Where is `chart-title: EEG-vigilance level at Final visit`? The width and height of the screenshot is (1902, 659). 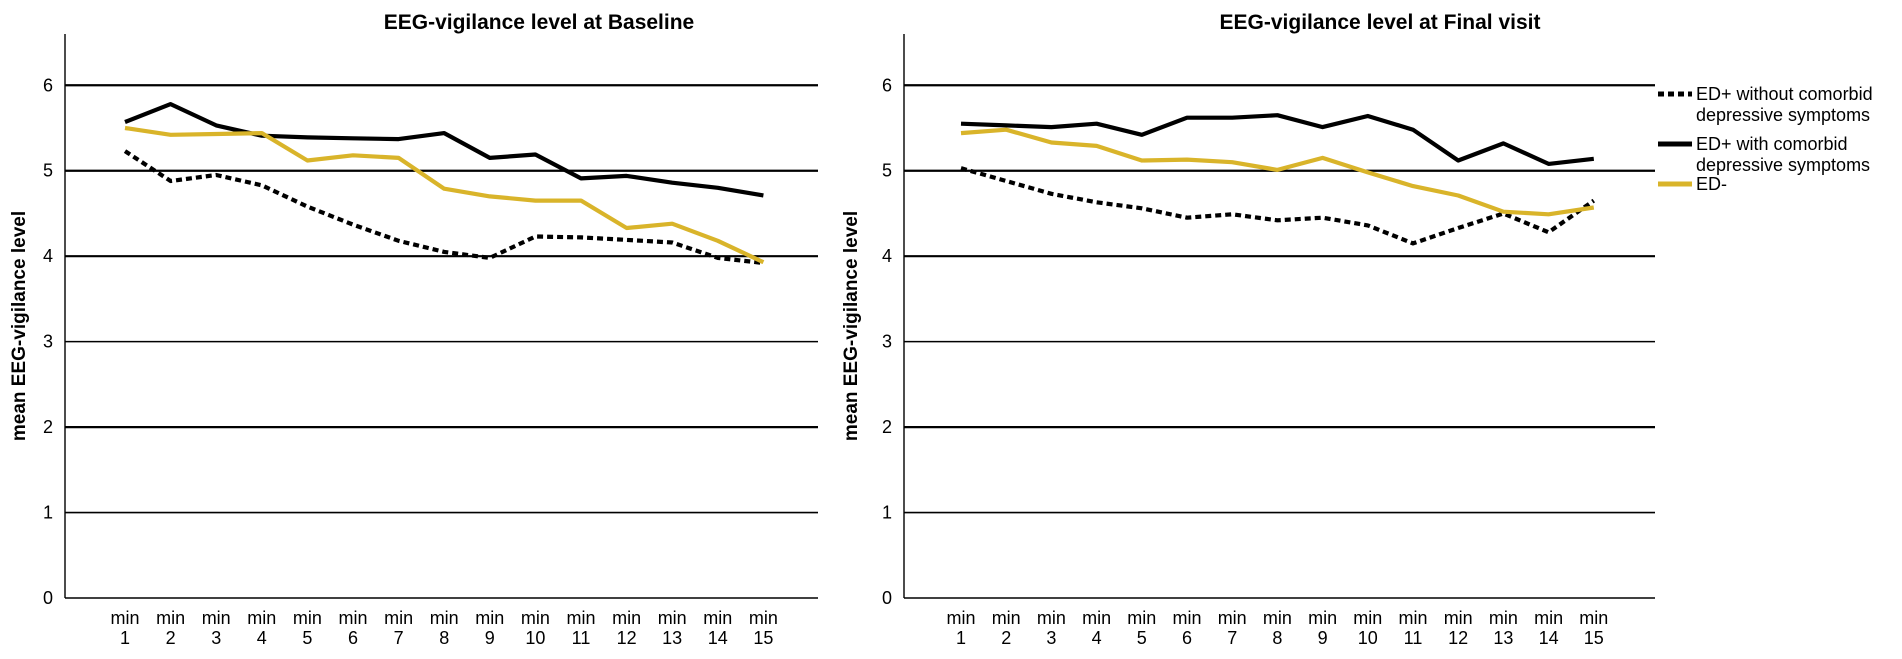 chart-title: EEG-vigilance level at Final visit is located at coordinates (1380, 22).